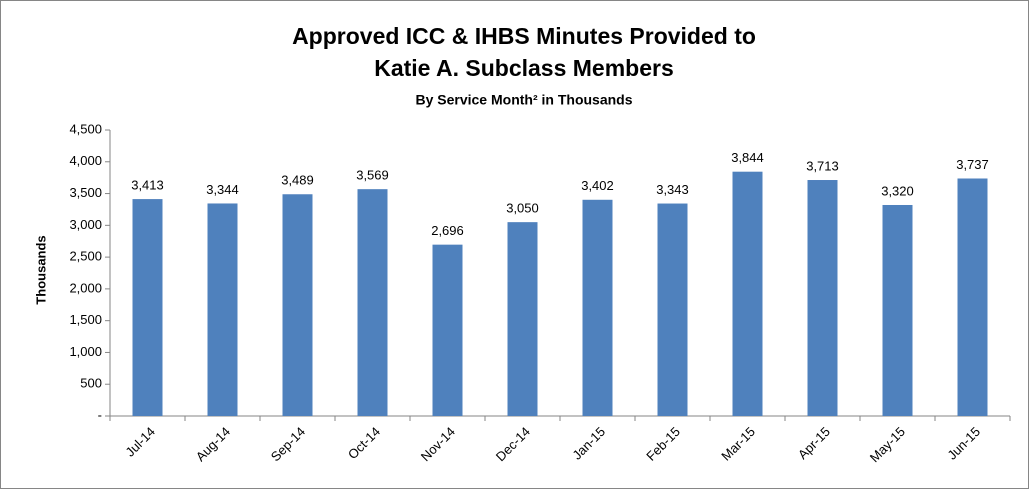 The height and width of the screenshot is (489, 1029). Describe the element at coordinates (85, 224) in the screenshot. I see `y-tick-label: 3,000` at that location.